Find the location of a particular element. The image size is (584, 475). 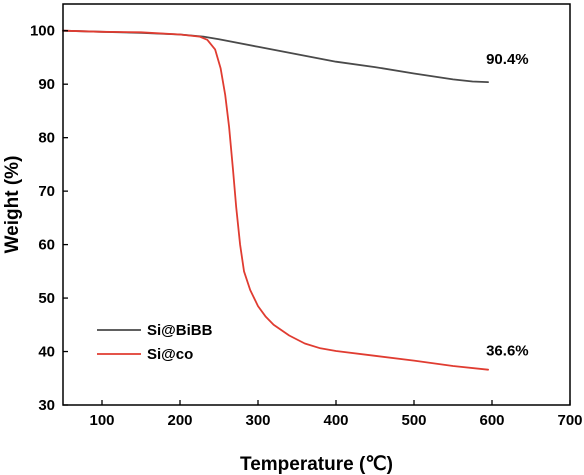

x-axis: 100 200 300 400 500 600 700 is located at coordinates (336, 414).